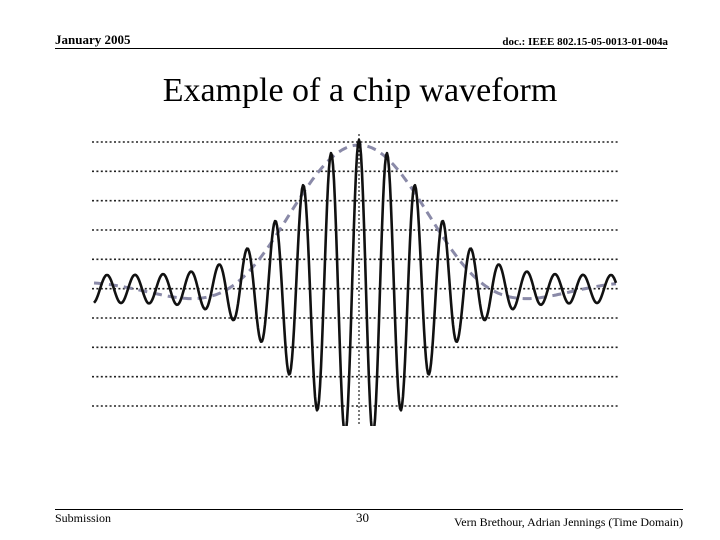 This screenshot has width=720, height=540. I want to click on header-date: January 2005, so click(93, 39).